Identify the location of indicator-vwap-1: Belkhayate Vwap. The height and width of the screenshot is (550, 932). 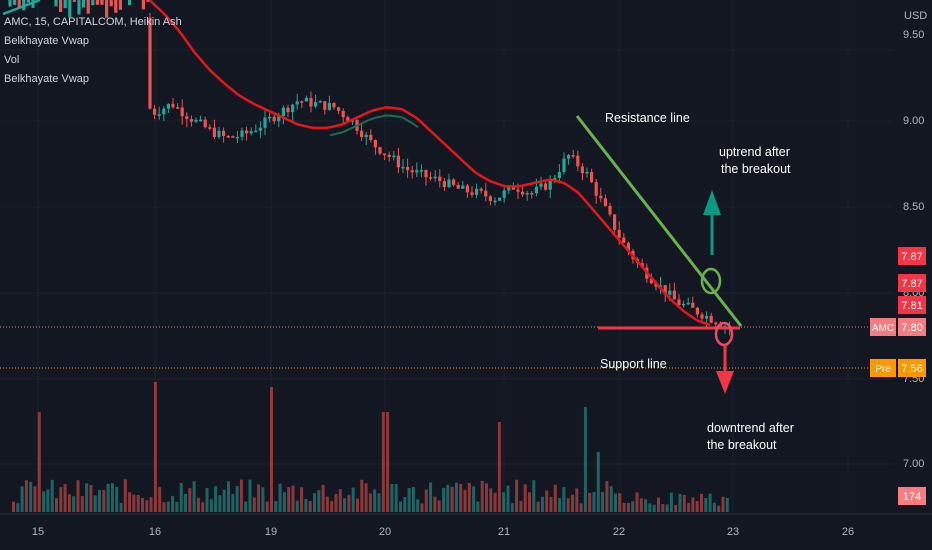
(46, 41).